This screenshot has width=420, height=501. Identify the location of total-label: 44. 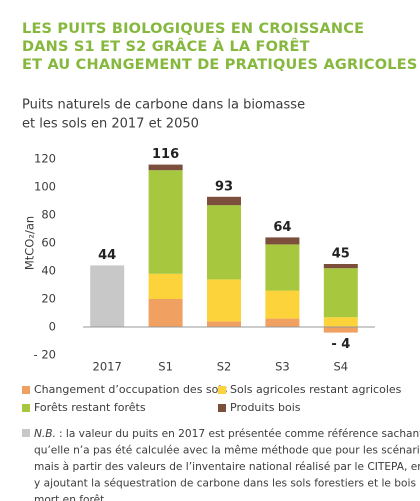
(107, 255).